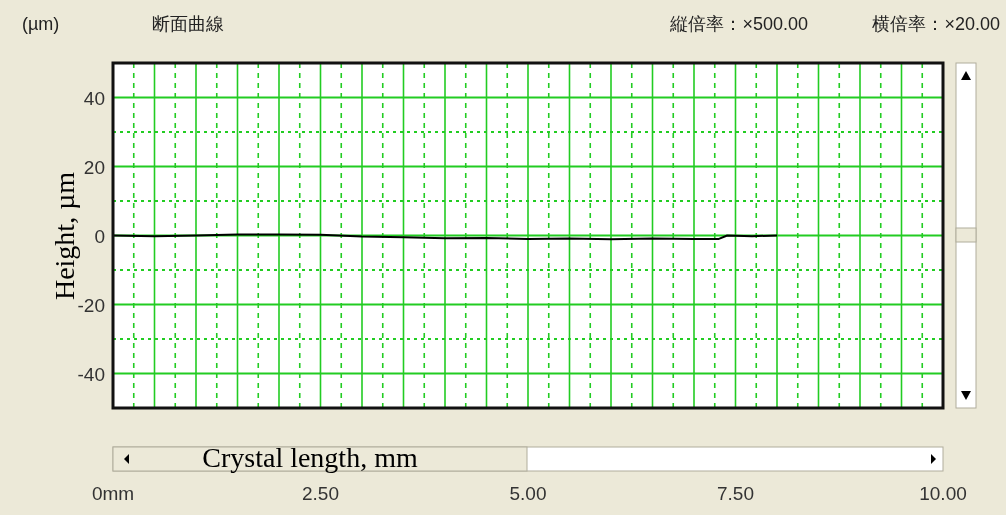  What do you see at coordinates (735, 493) in the screenshot?
I see `x-tick-label: 7.50` at bounding box center [735, 493].